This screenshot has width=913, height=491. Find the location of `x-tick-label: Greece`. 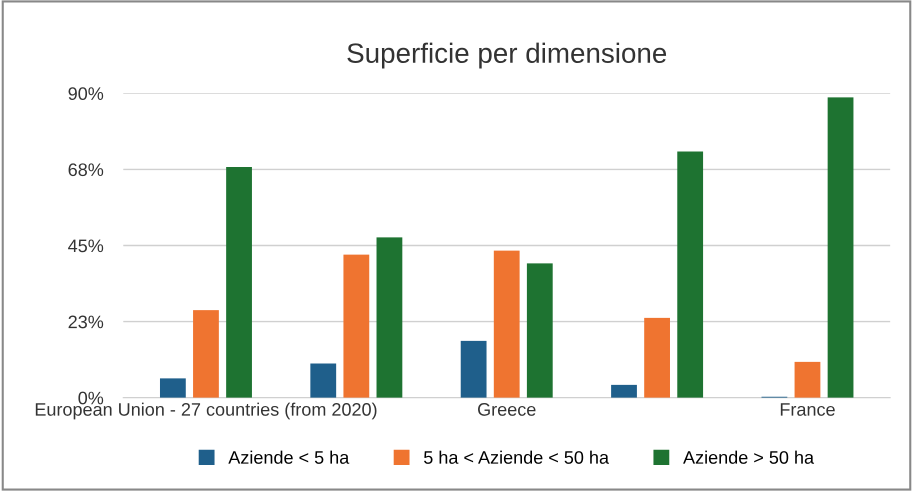

x-tick-label: Greece is located at coordinates (507, 409).